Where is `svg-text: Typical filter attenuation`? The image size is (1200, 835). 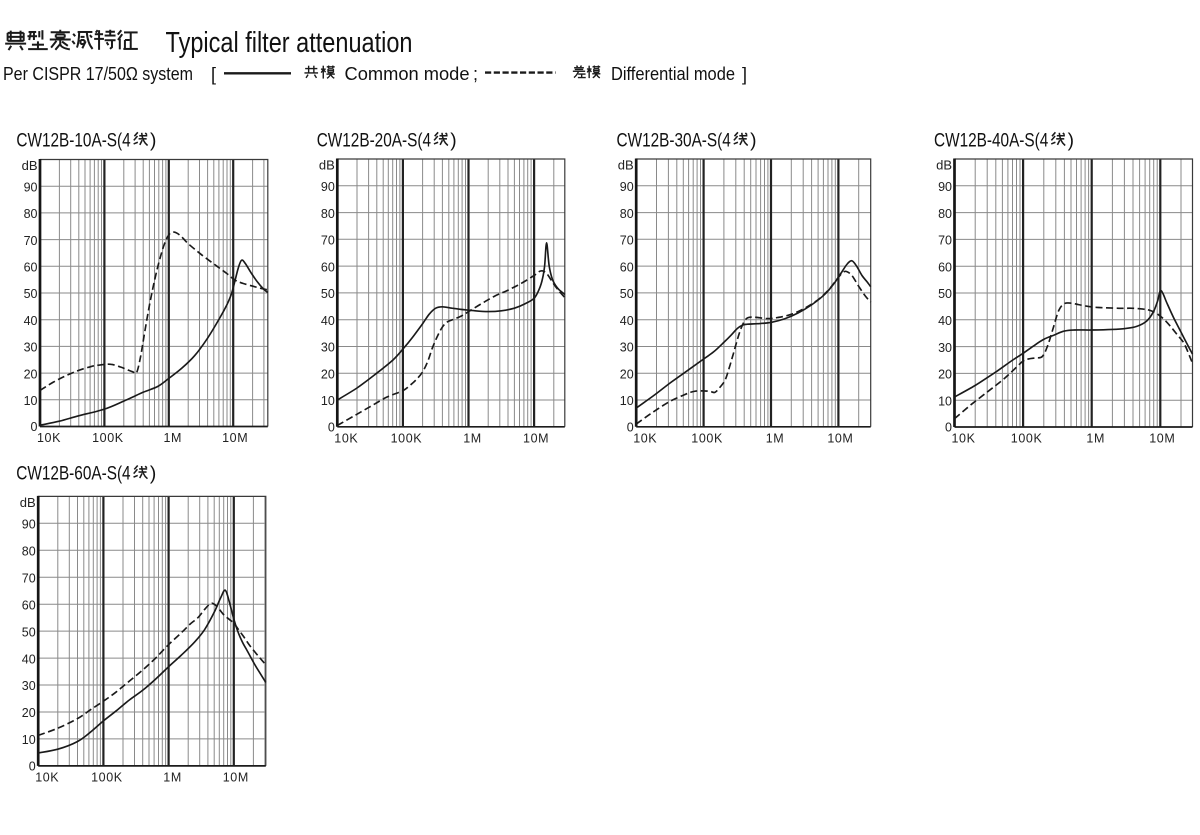 svg-text: Typical filter attenuation is located at coordinates (289, 43).